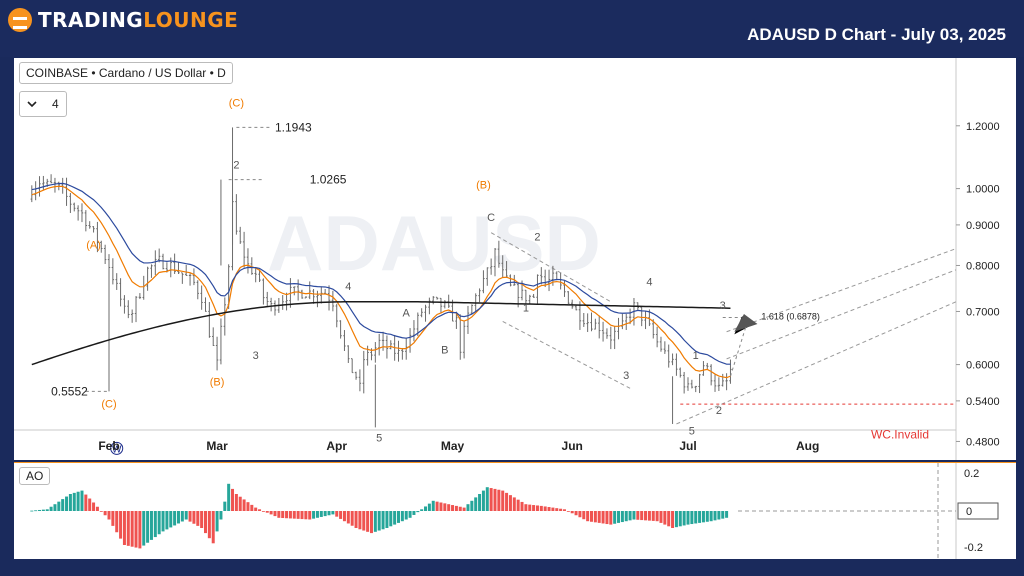  Describe the element at coordinates (407, 313) in the screenshot. I see `wave-label: A` at that location.